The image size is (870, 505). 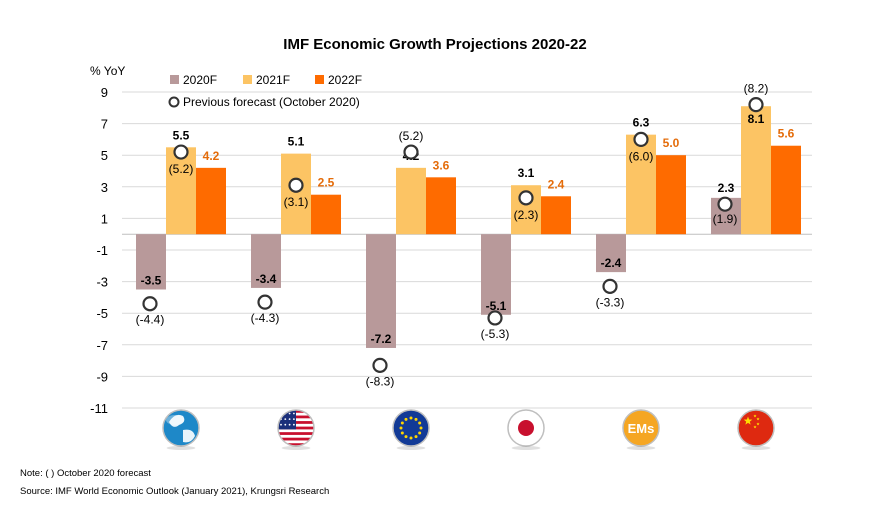 I want to click on legend-marker, so click(x=174, y=102).